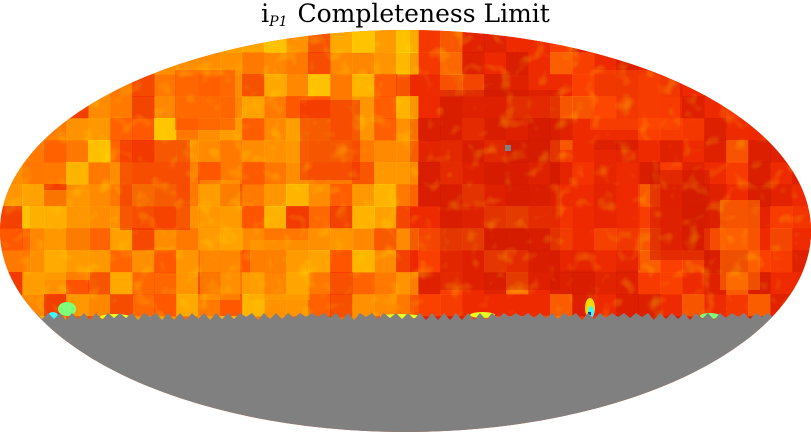 The width and height of the screenshot is (811, 432). I want to click on map-masked-pixel, so click(508, 148).